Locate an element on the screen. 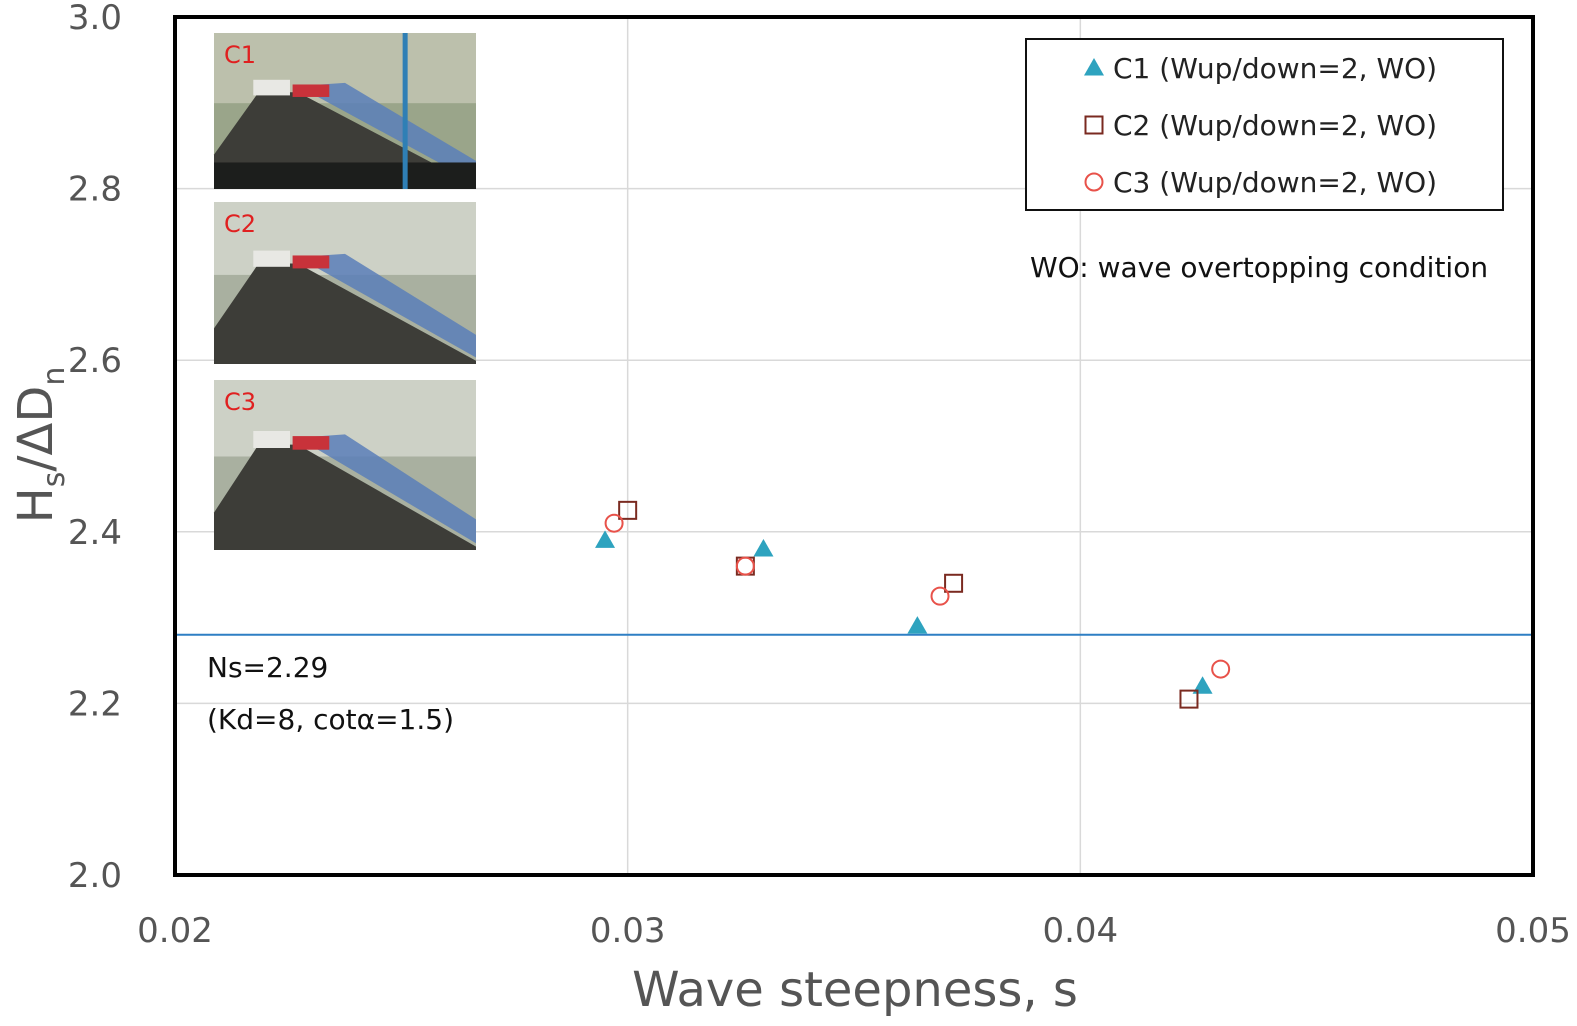 The image size is (1577, 1026). y-axis-title: Hs/ΔDn is located at coordinates (40, 445).